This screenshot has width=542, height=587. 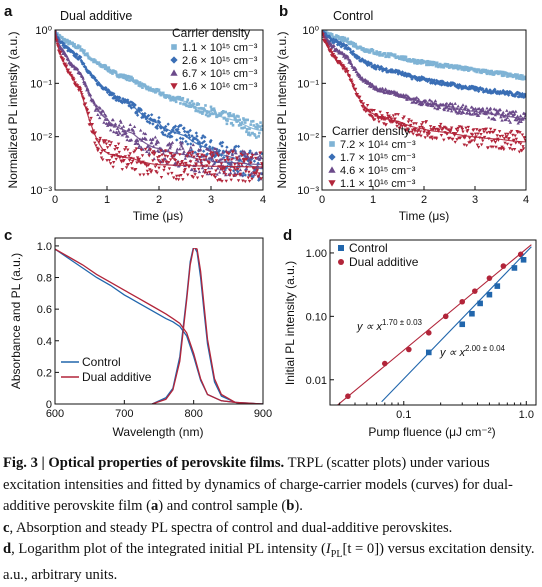 What do you see at coordinates (263, 414) in the screenshot?
I see `c-xtick-label: 900` at bounding box center [263, 414].